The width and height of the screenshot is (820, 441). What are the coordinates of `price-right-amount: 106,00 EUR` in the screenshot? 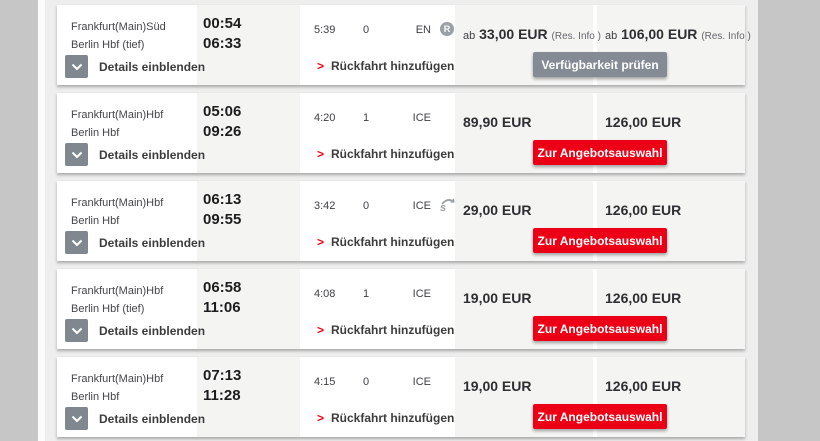 It's located at (659, 34).